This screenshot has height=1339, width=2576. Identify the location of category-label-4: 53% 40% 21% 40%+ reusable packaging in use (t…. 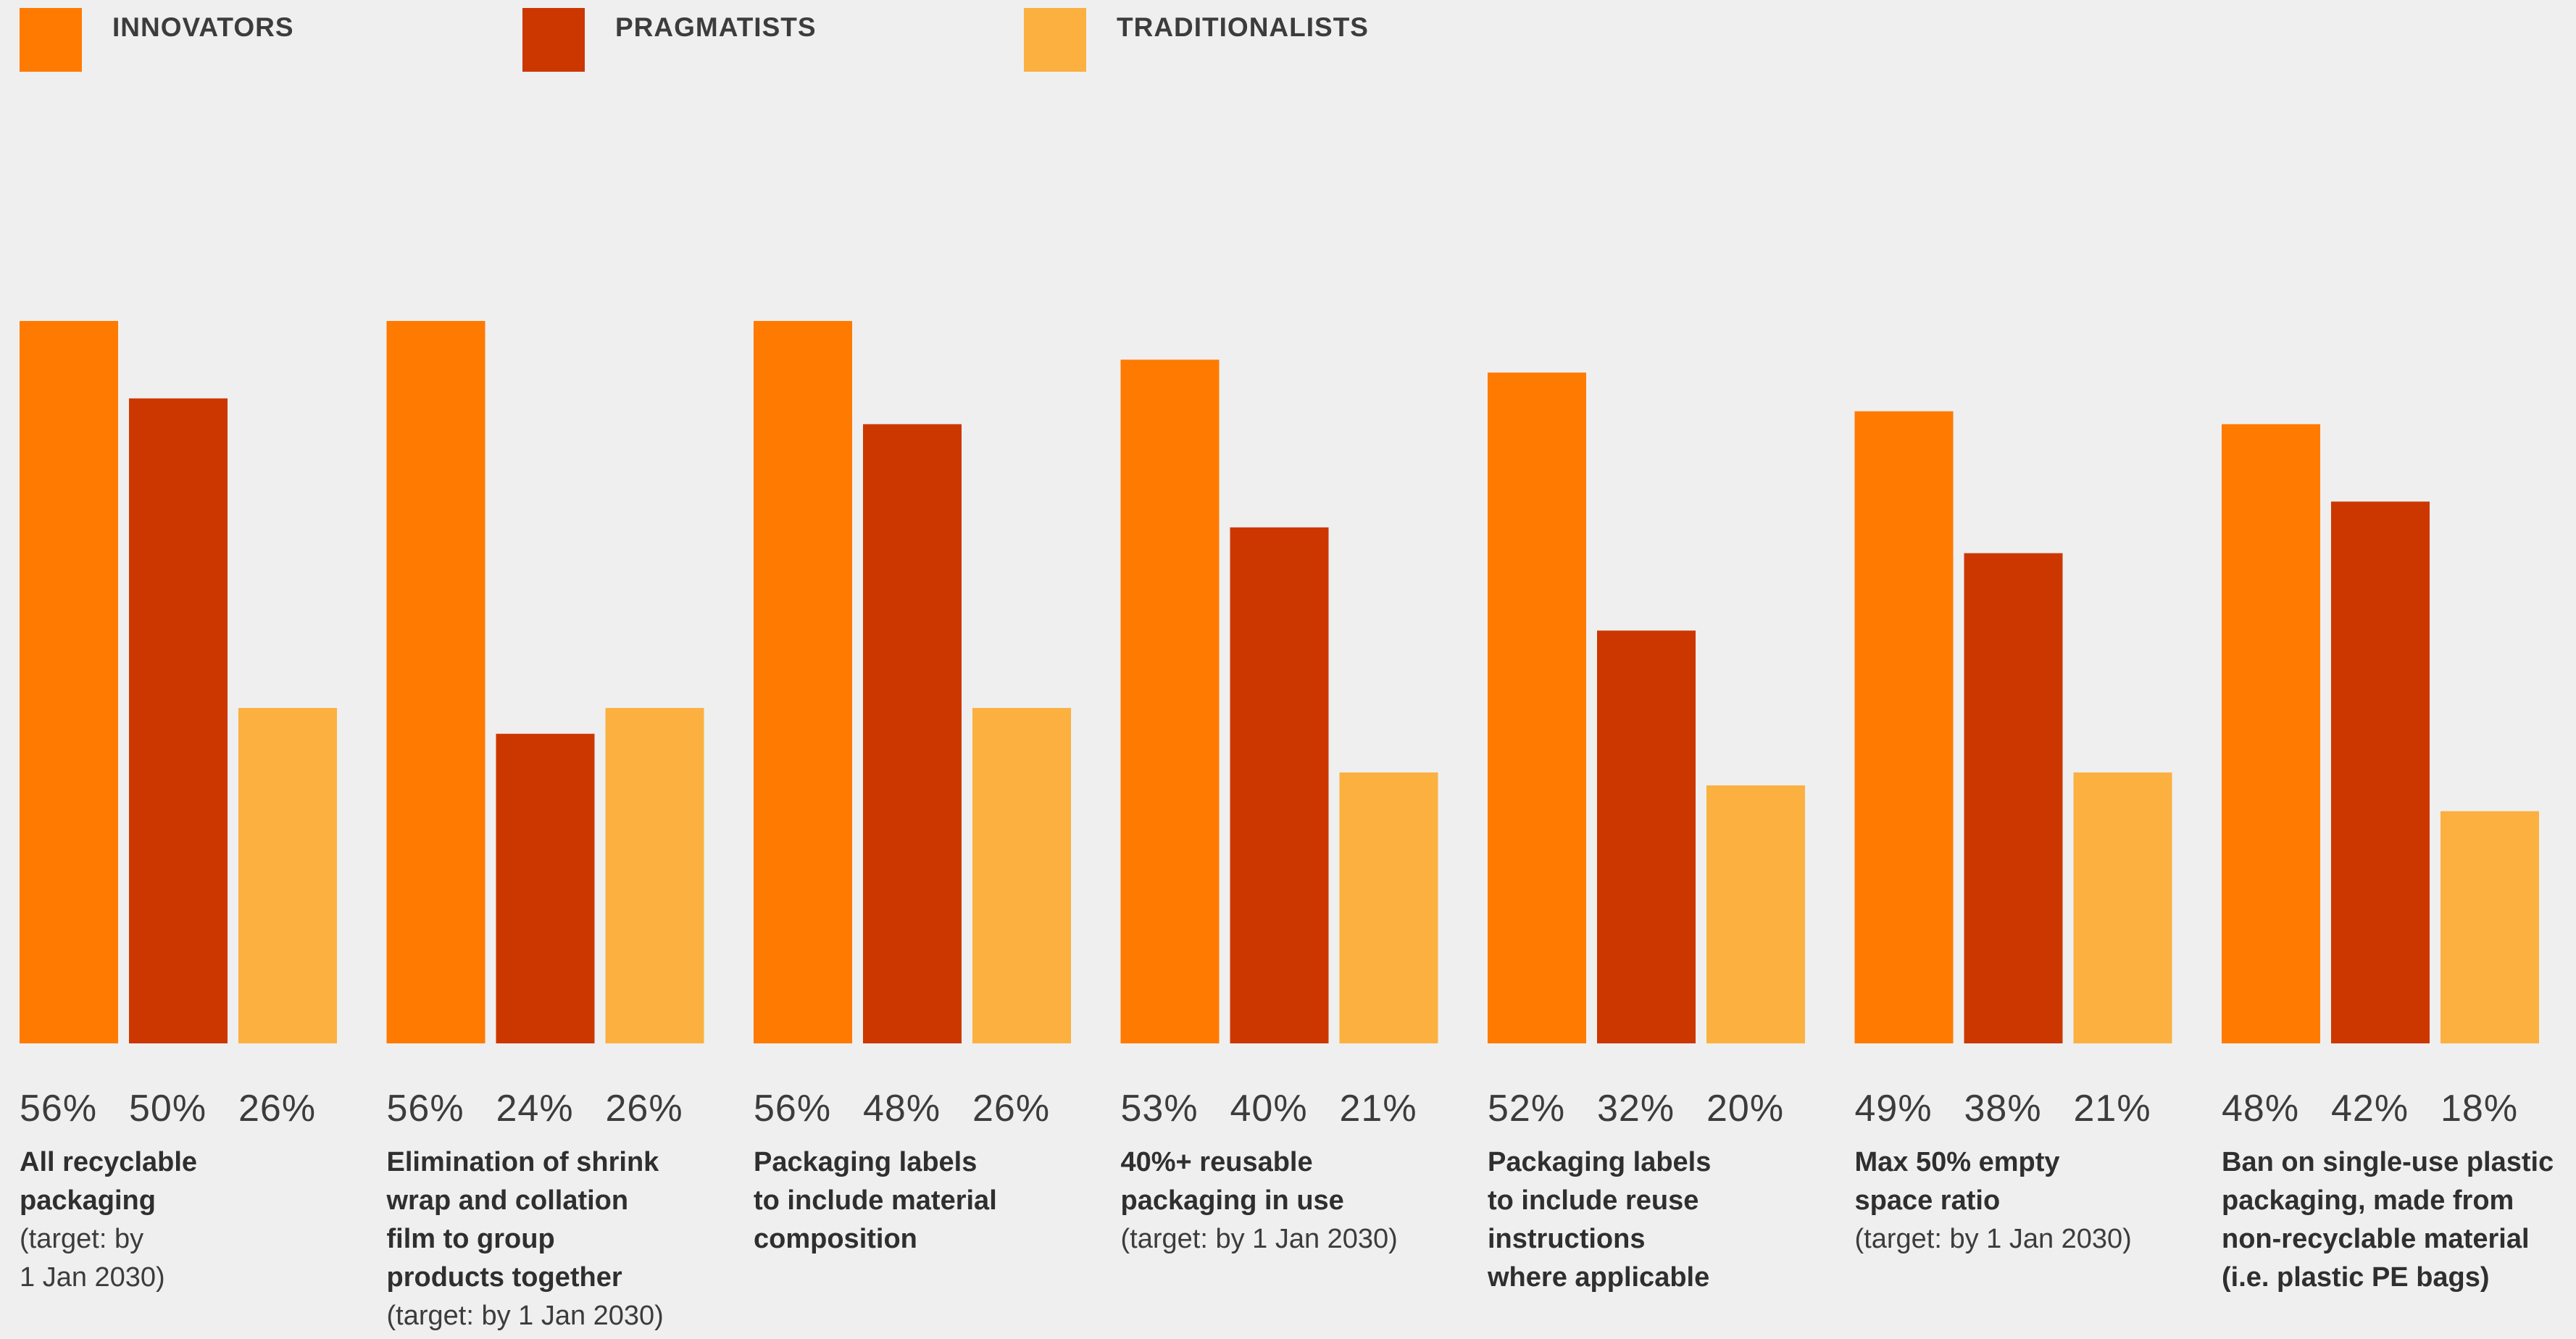
(1295, 1173).